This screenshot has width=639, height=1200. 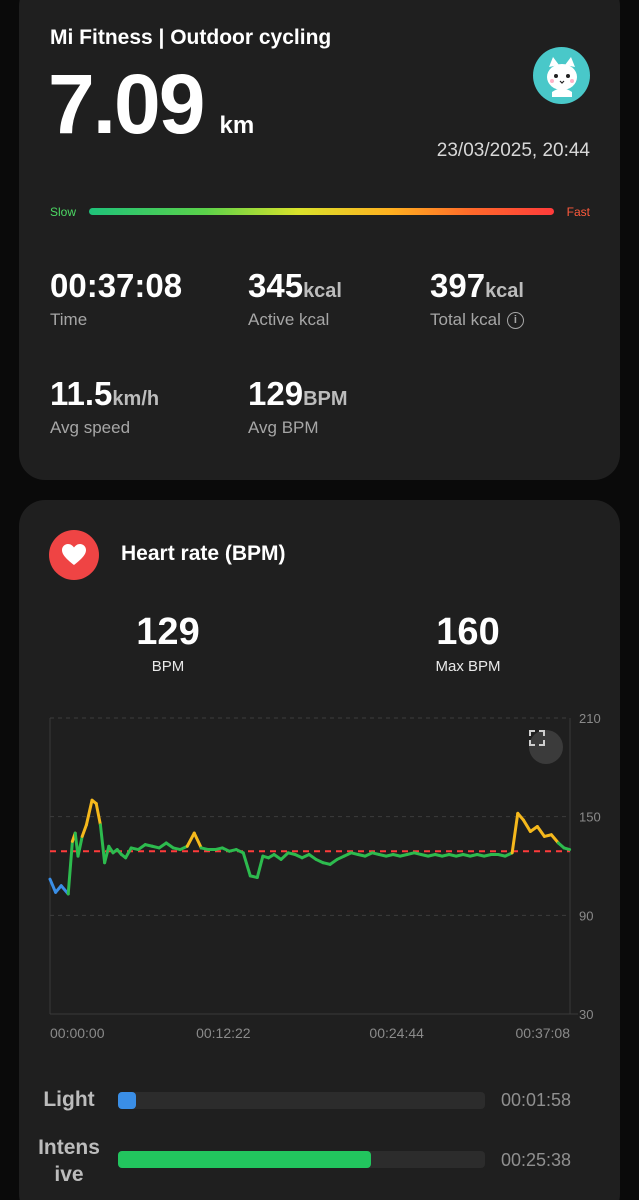 I want to click on info-icon: i, so click(x=515, y=320).